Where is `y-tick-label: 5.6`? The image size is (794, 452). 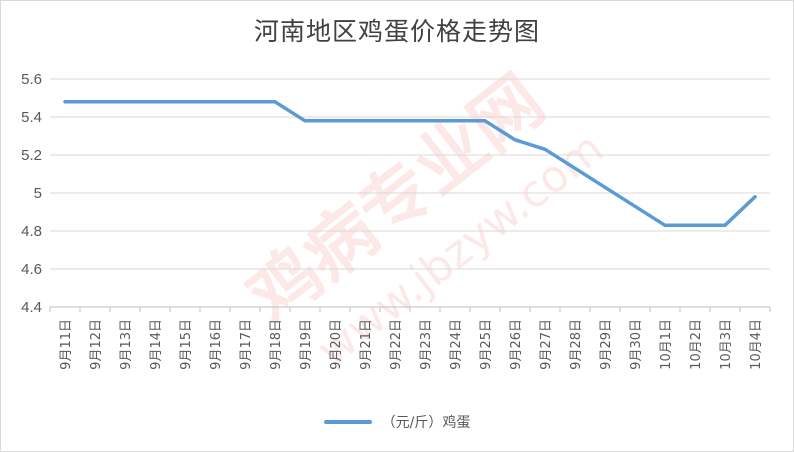 y-tick-label: 5.6 is located at coordinates (31, 79).